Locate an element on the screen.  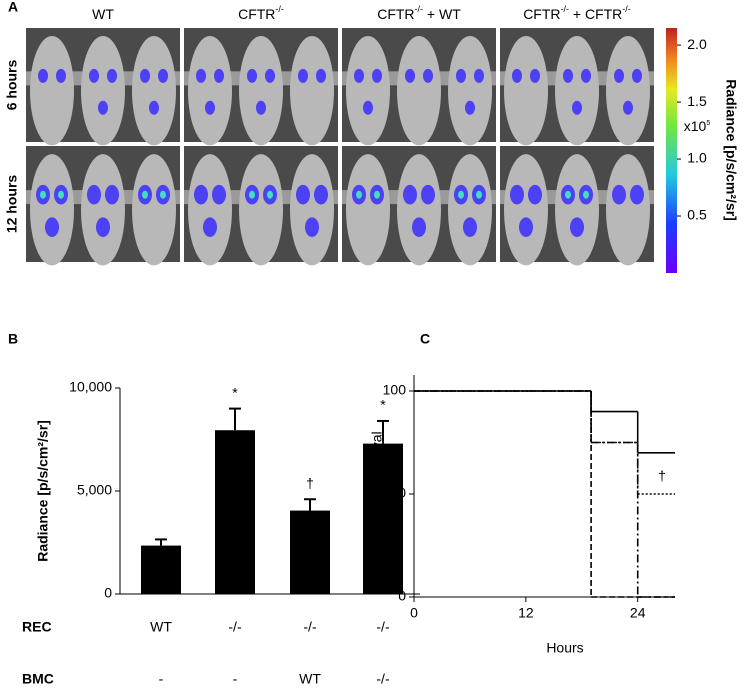
x-tick-label: 0 is located at coordinates (414, 613).